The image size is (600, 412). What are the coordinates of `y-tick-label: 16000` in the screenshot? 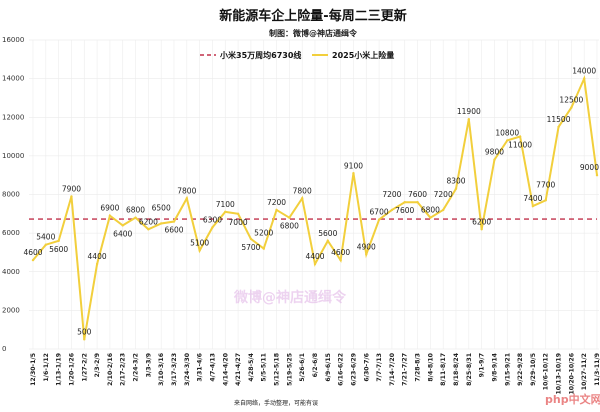 It's located at (13, 40).